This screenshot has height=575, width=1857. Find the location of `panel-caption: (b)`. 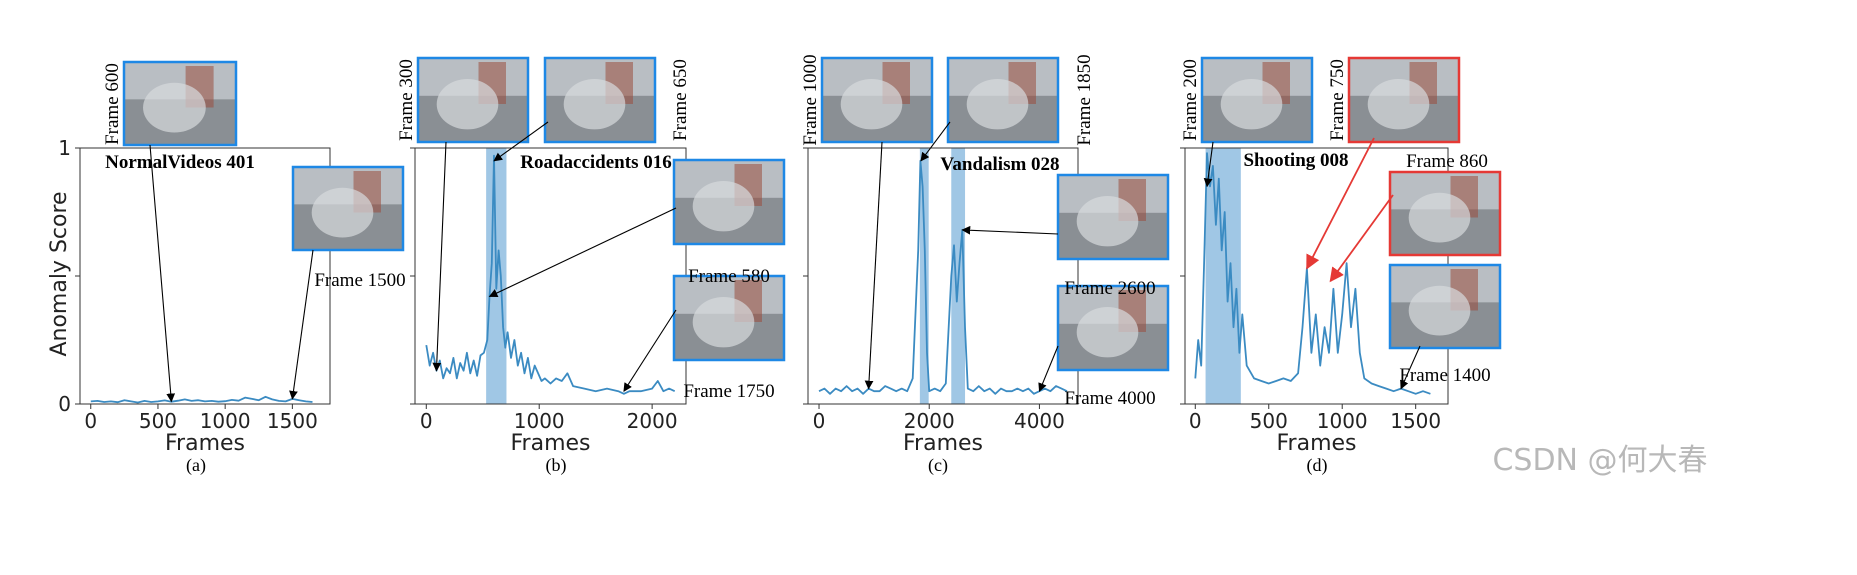

panel-caption: (b) is located at coordinates (556, 465).